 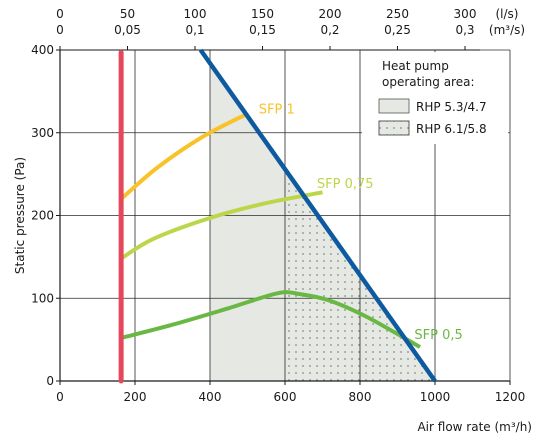 I want to click on x-axis-title: Air flow rate (m³/h), so click(x=474, y=427).